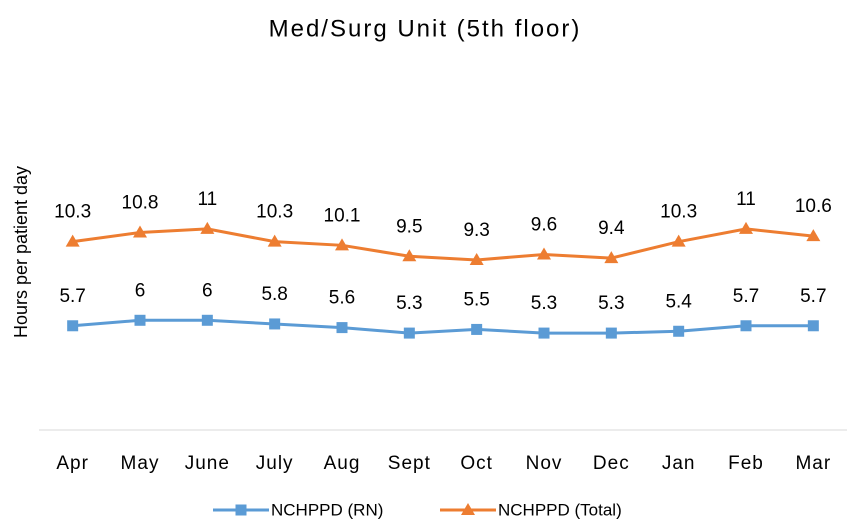 This screenshot has height=523, width=847. I want to click on data-label: 10.6, so click(813, 206).